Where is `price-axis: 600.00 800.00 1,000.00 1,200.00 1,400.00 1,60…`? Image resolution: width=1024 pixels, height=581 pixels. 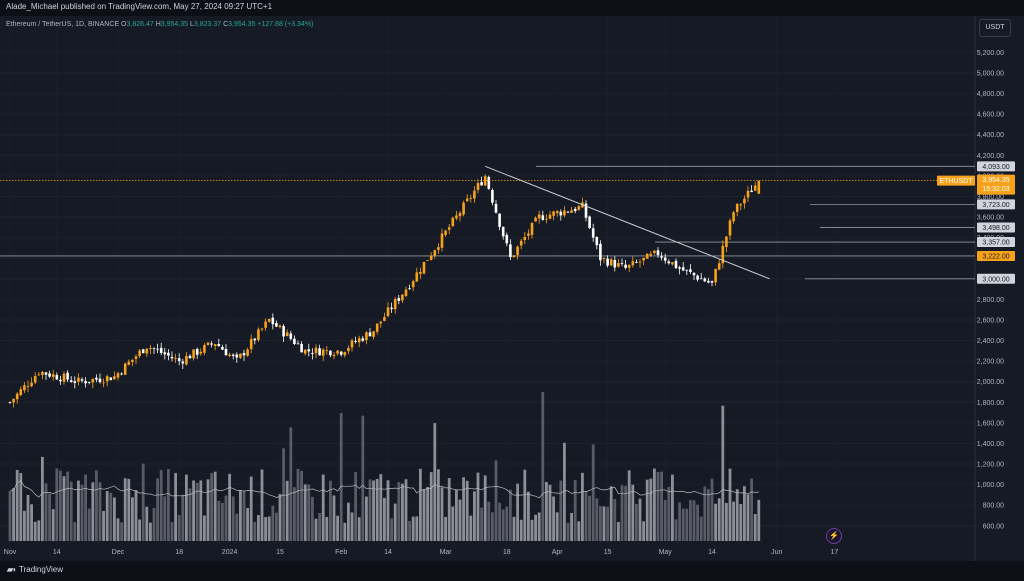 price-axis: 600.00 800.00 1,000.00 1,200.00 1,400.00 1,60… is located at coordinates (990, 290).